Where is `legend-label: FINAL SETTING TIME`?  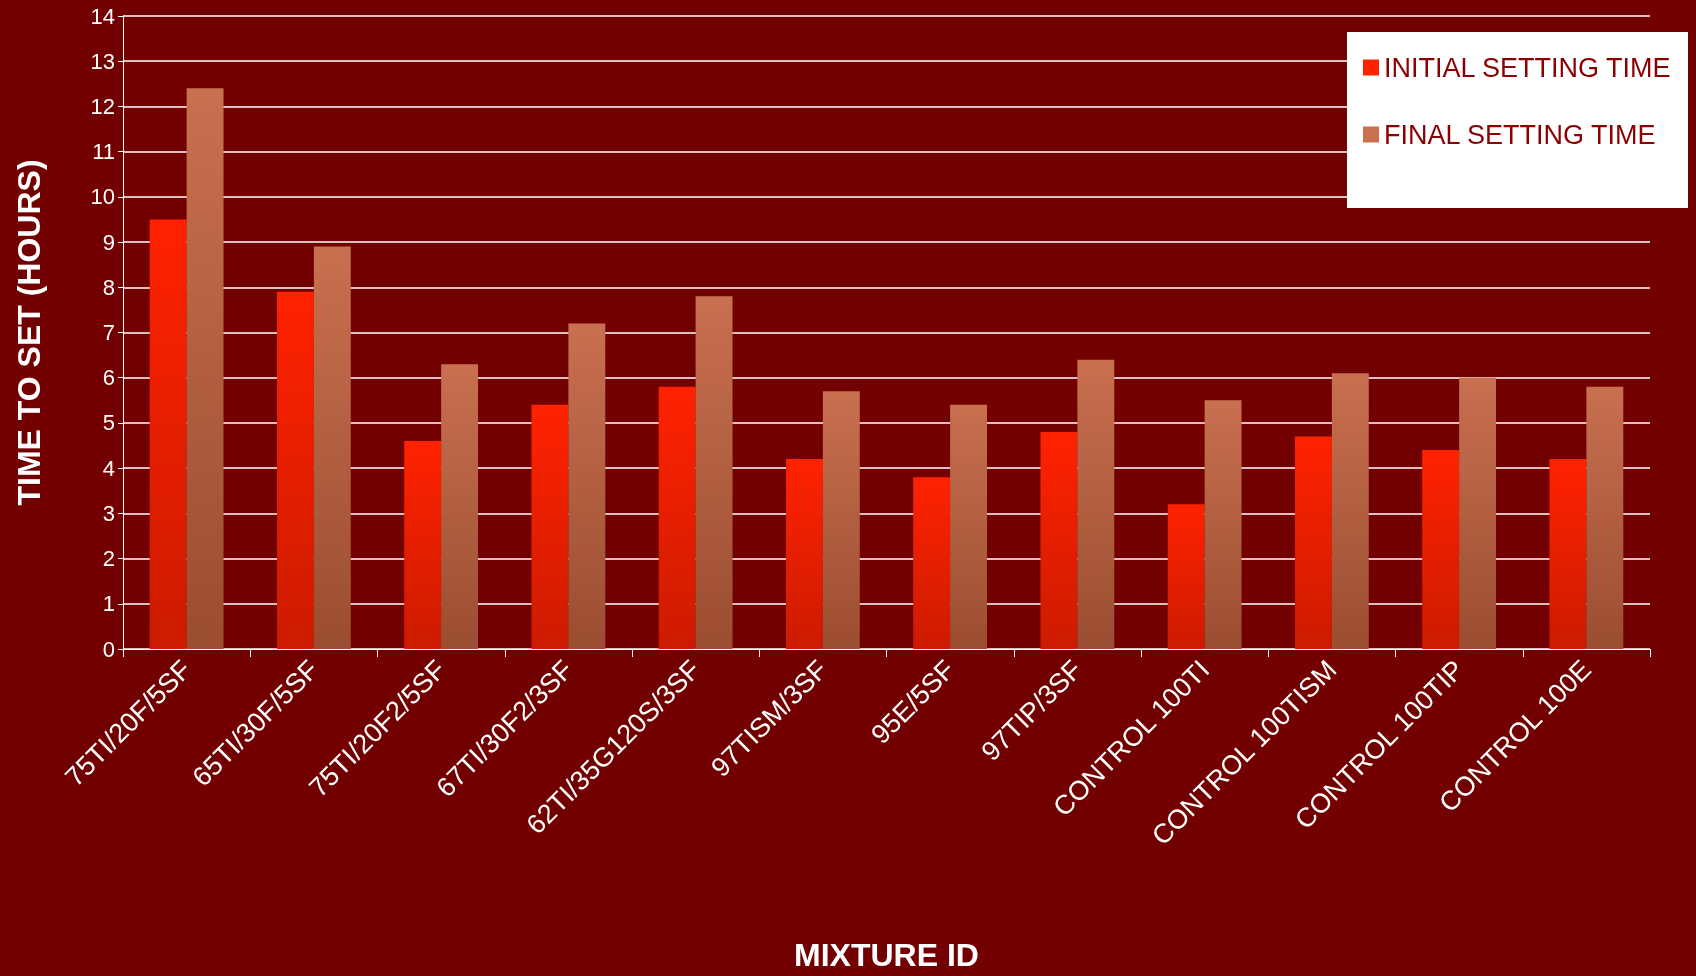
legend-label: FINAL SETTING TIME is located at coordinates (1519, 134).